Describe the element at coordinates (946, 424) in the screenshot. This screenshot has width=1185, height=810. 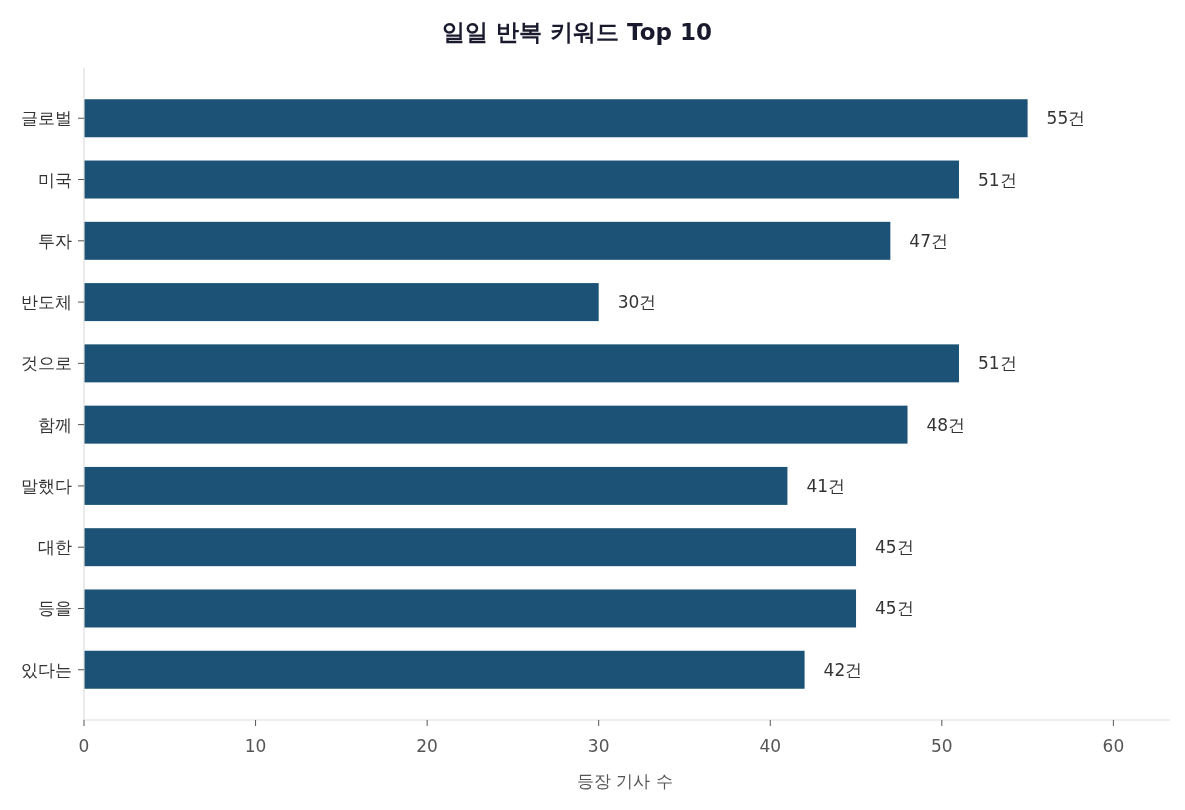
I see `data-label: 48건` at that location.